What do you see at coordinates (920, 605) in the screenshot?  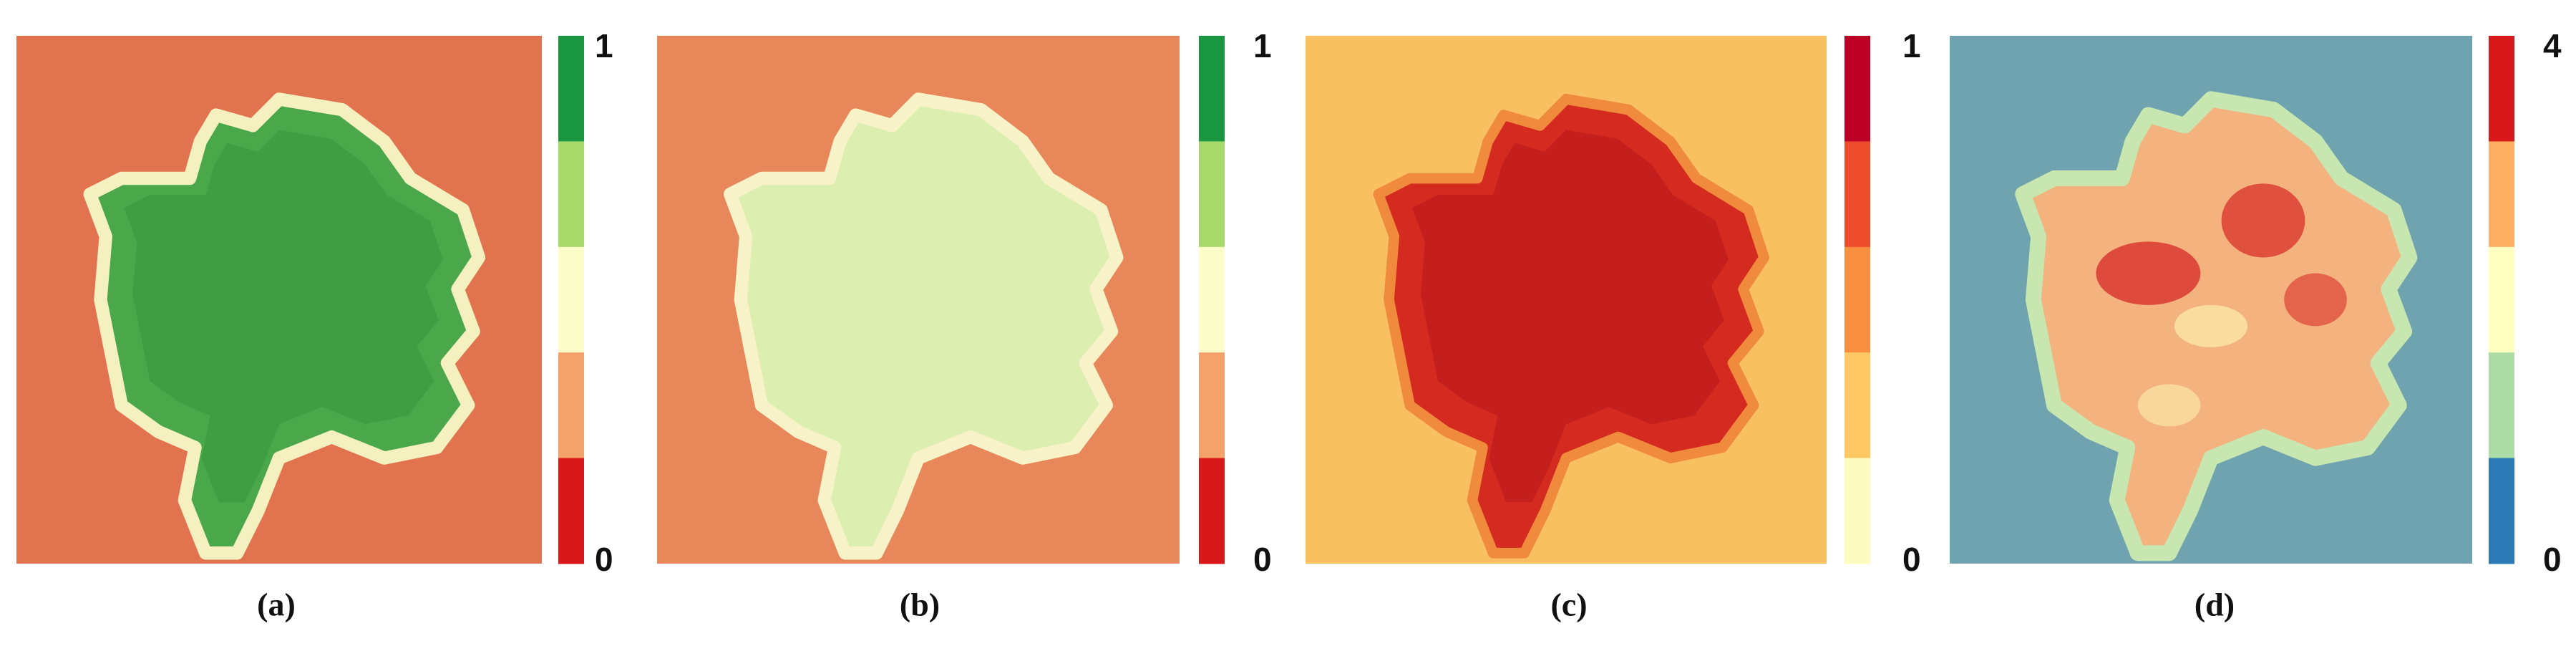 I see `panel-label: (b)` at bounding box center [920, 605].